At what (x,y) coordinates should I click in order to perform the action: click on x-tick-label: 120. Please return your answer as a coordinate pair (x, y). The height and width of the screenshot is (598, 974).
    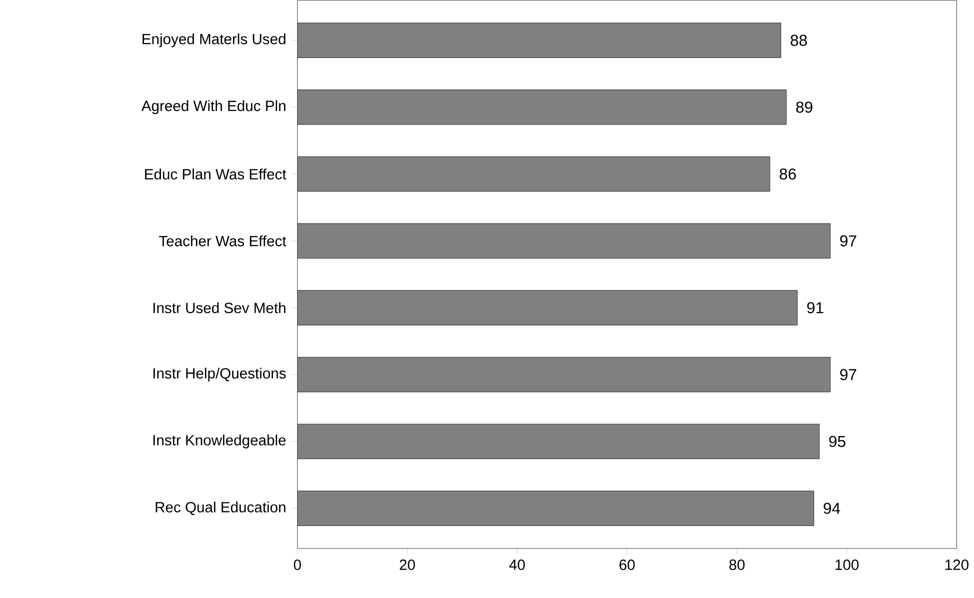
    Looking at the image, I should click on (956, 565).